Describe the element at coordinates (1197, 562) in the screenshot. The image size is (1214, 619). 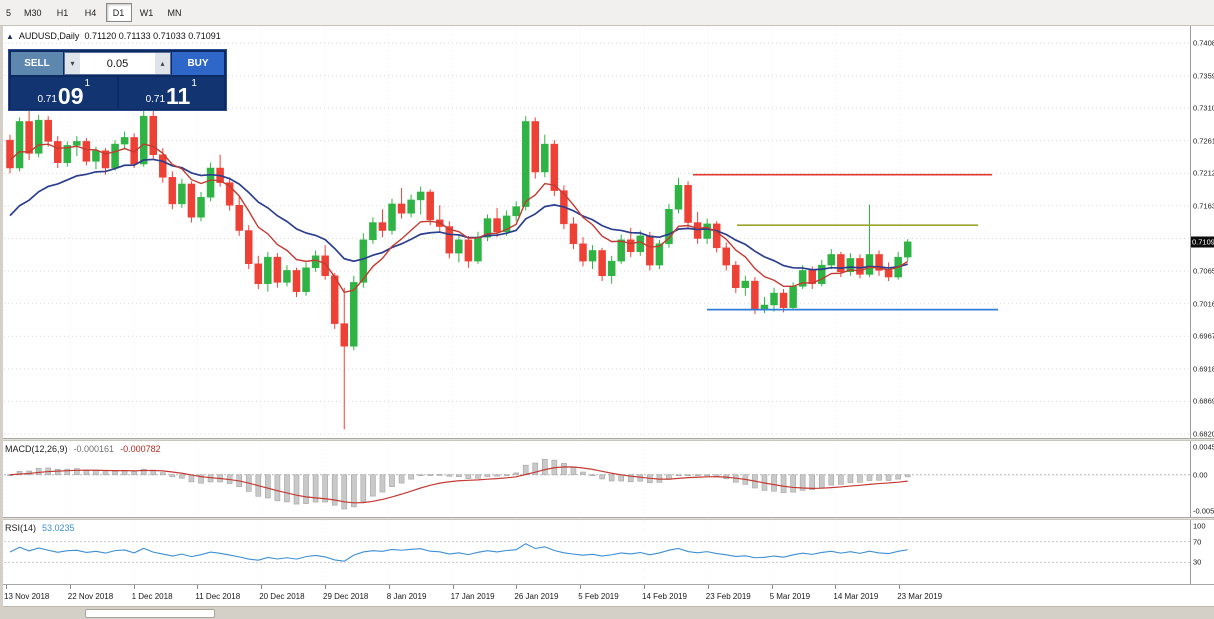
I see `rsi-scale-label: 30` at that location.